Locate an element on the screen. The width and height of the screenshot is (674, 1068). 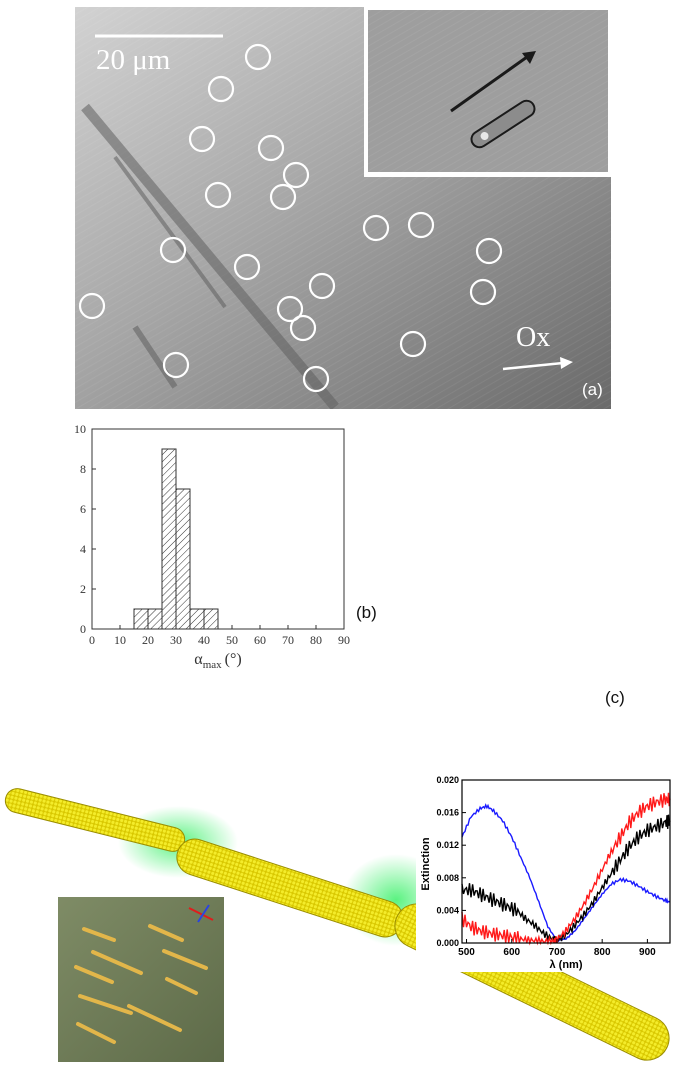
nanorod-array-photo is located at coordinates (141, 979).